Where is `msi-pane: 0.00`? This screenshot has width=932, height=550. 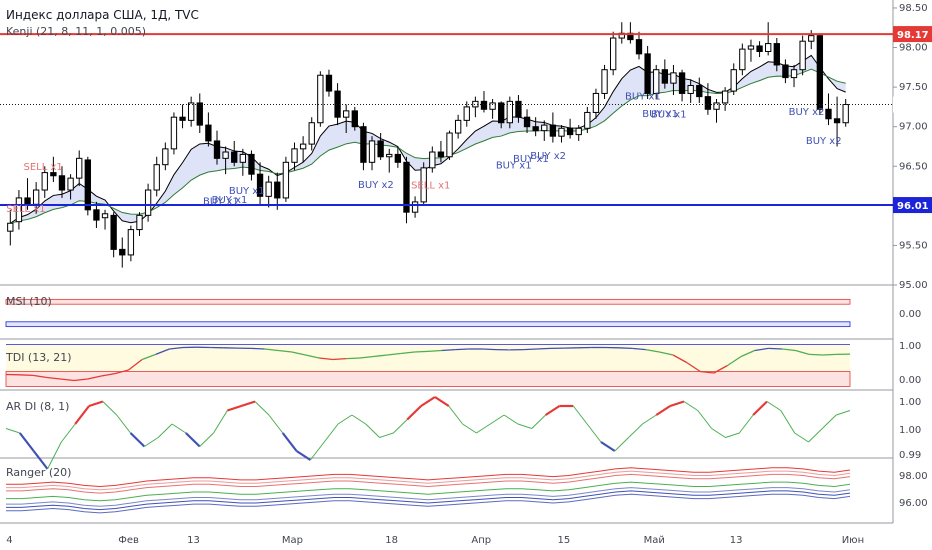 msi-pane: 0.00 is located at coordinates (463, 313).